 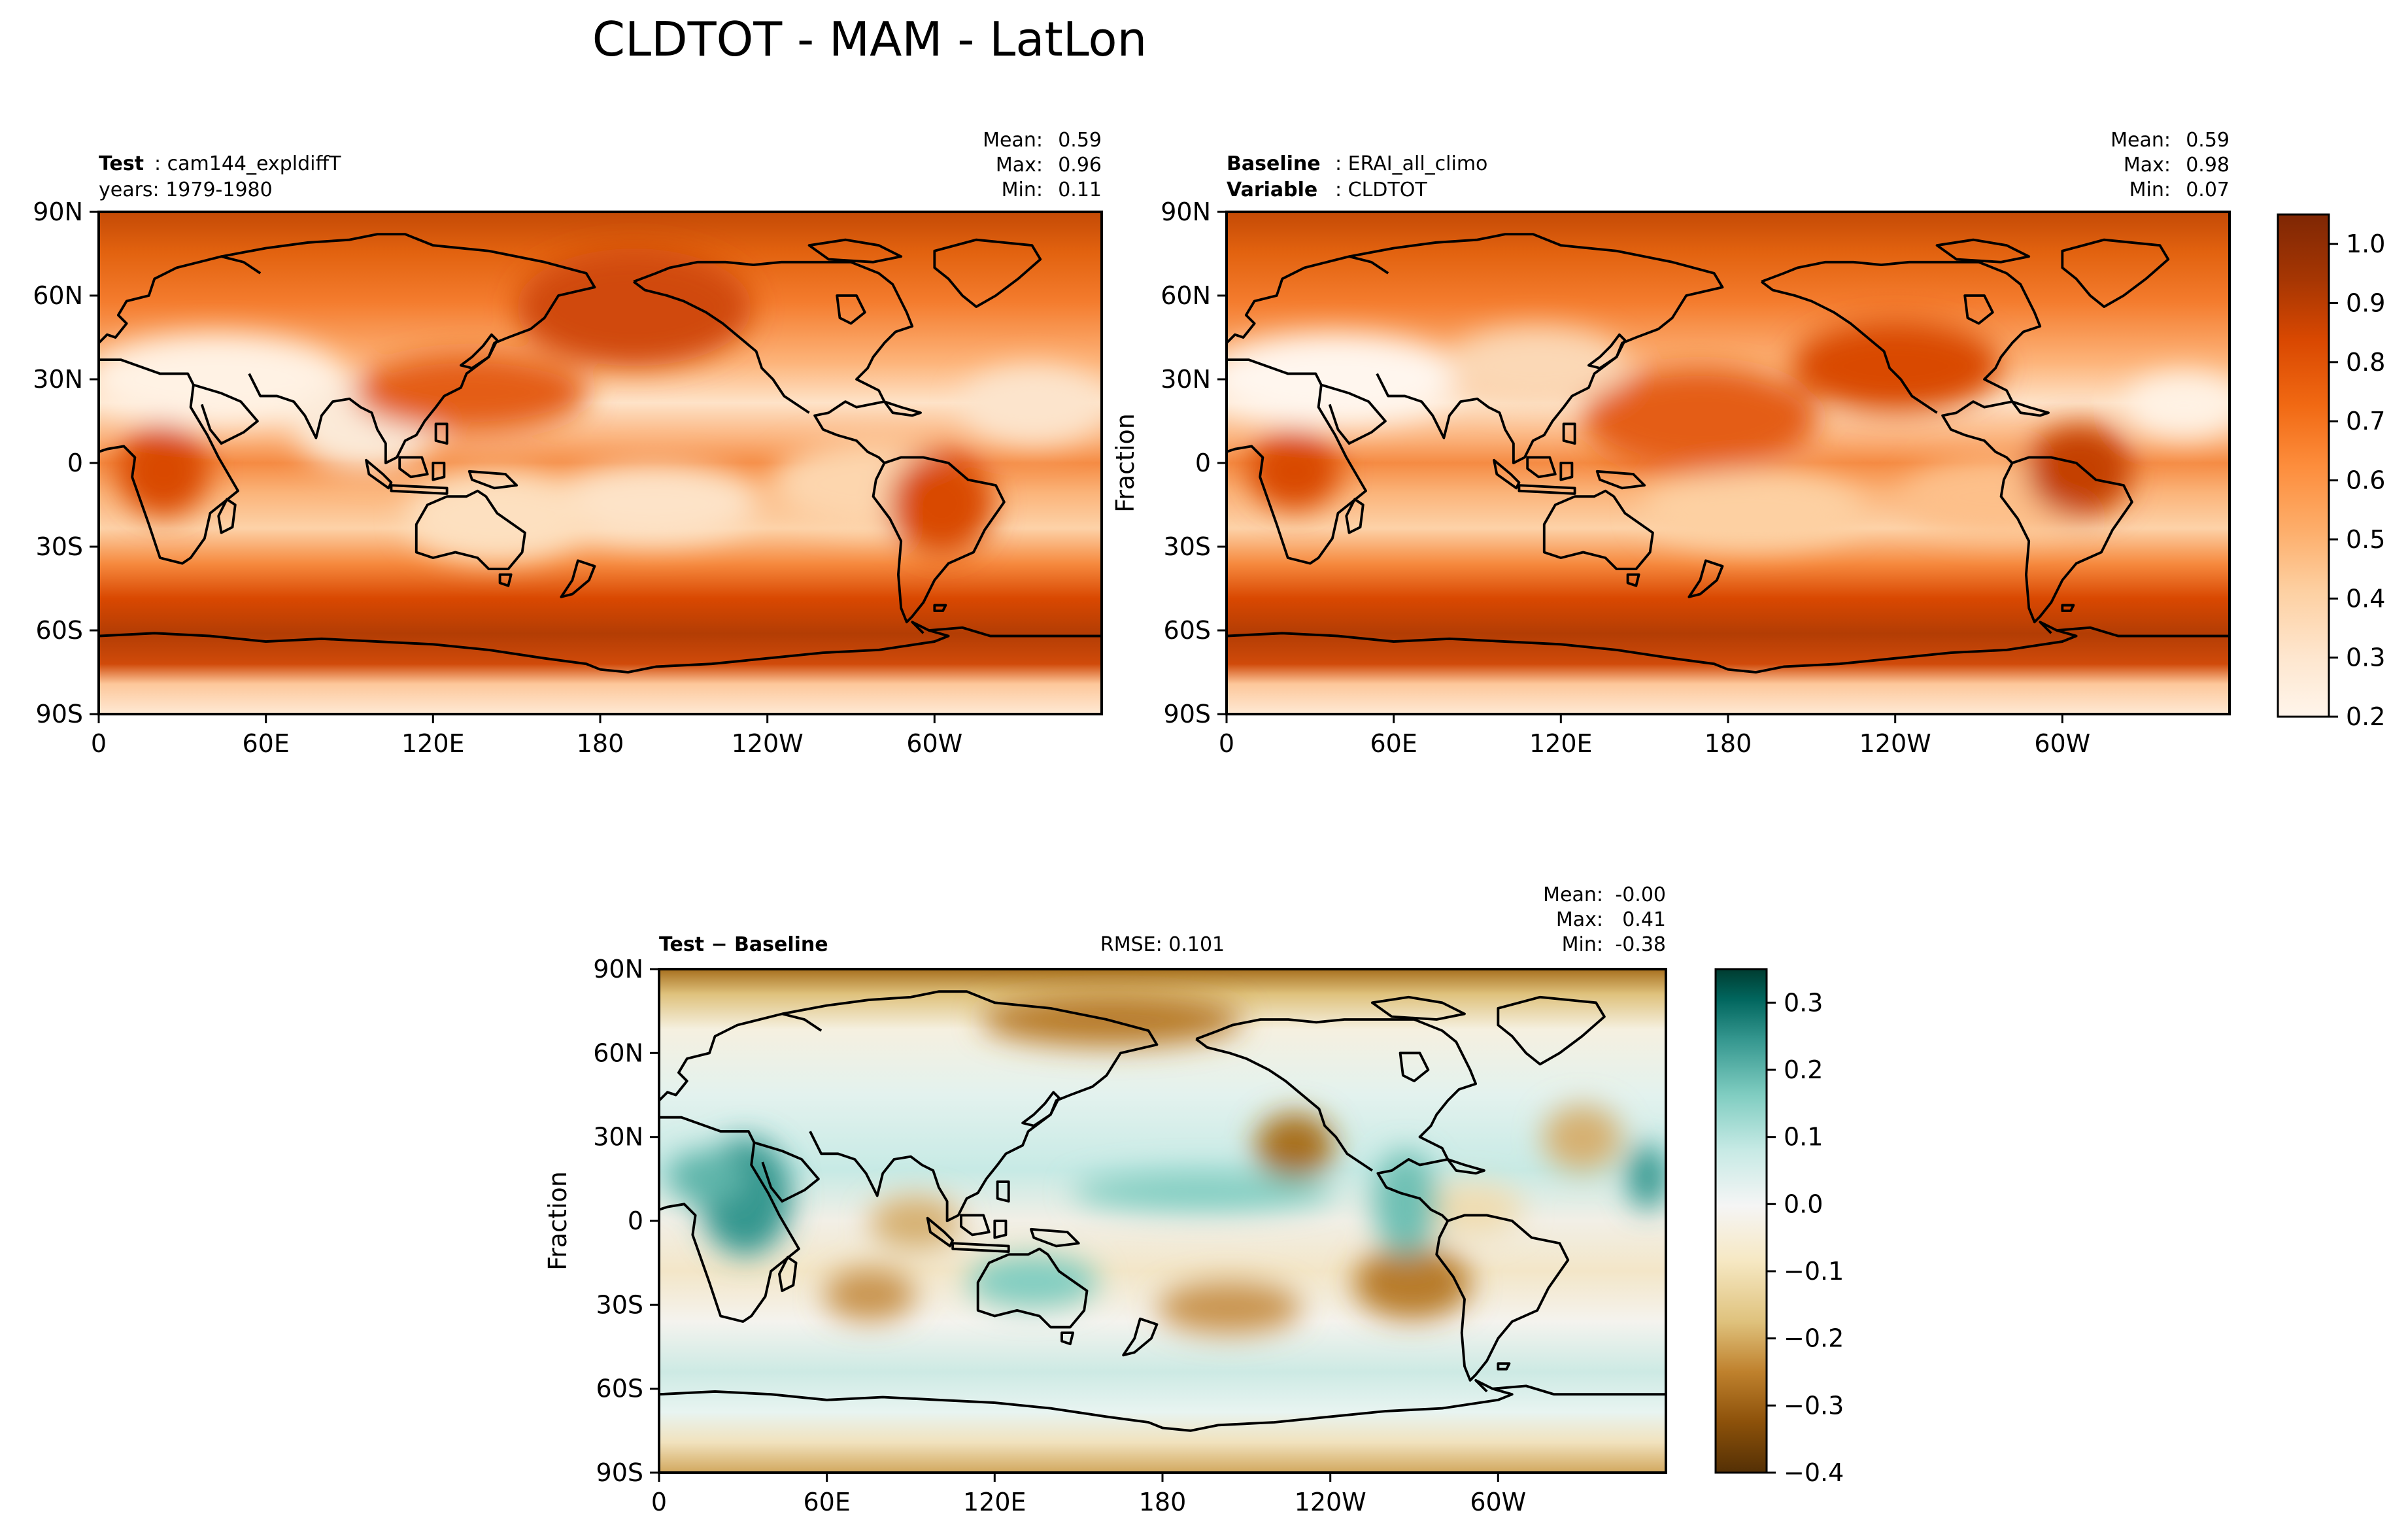 What do you see at coordinates (1080, 140) in the screenshot?
I see `test-stat-value-mean: 0.59` at bounding box center [1080, 140].